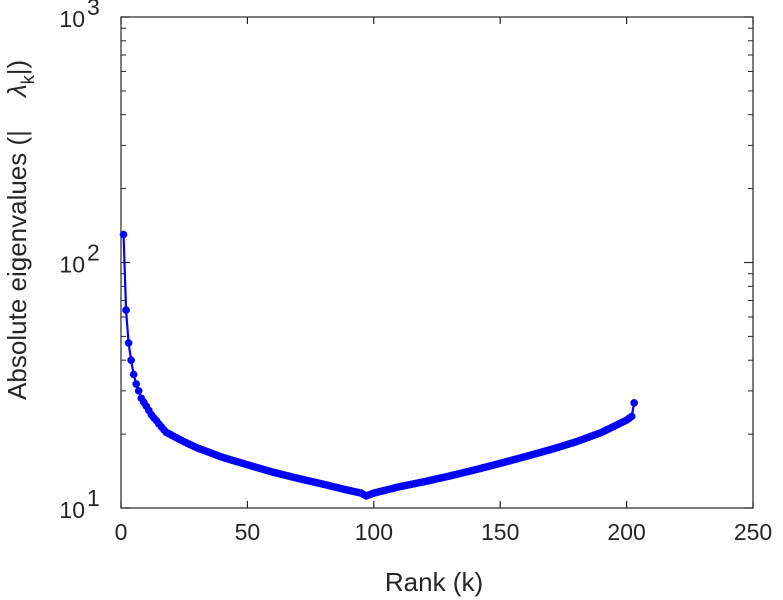 This screenshot has height=600, width=783. I want to click on x-tick-label: 50, so click(248, 532).